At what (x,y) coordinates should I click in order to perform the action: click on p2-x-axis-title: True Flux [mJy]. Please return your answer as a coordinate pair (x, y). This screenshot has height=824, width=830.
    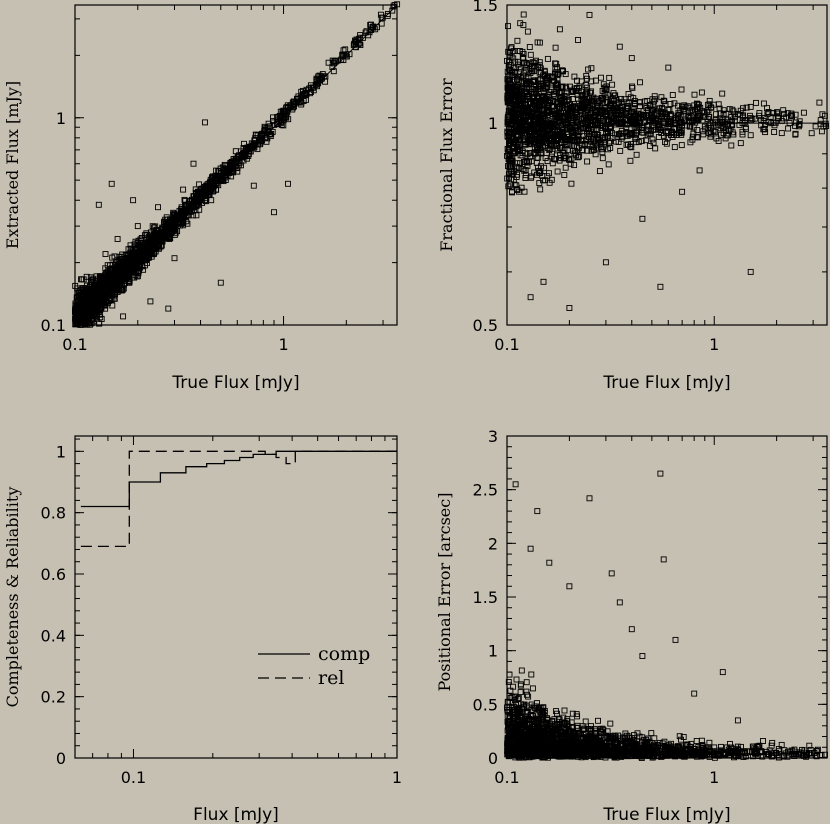
    Looking at the image, I should click on (666, 383).